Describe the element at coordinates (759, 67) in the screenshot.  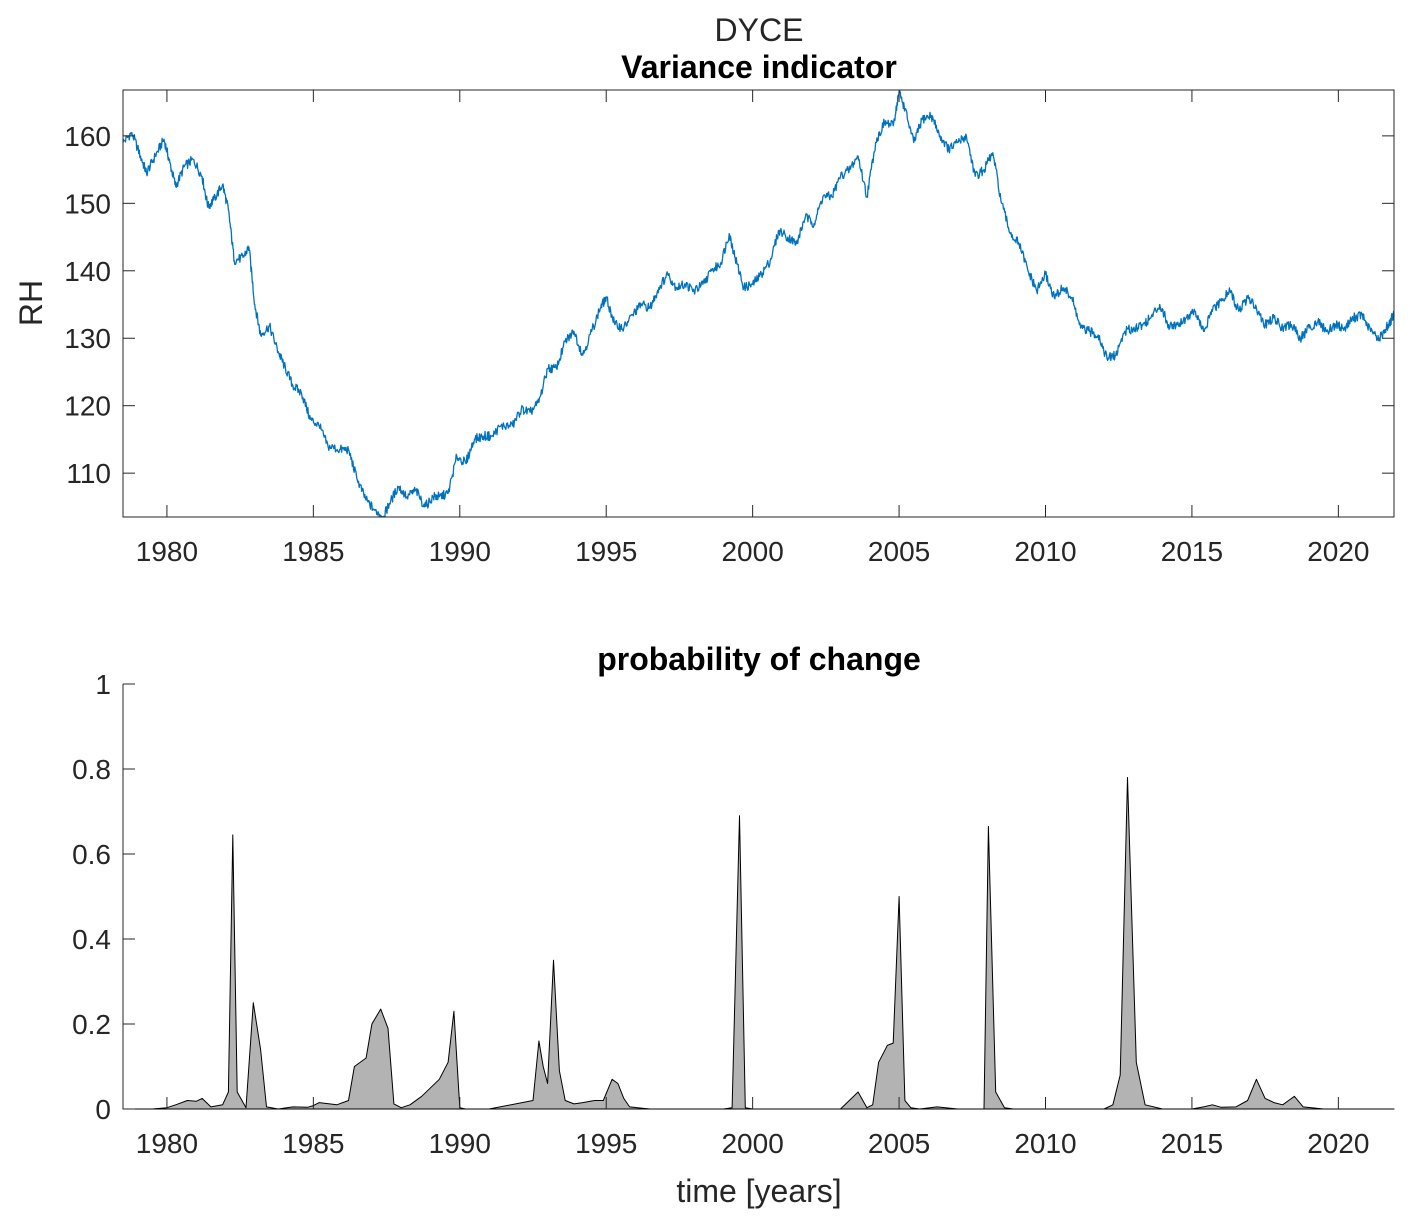
I see `variance-panel-title: Variance indicator` at that location.